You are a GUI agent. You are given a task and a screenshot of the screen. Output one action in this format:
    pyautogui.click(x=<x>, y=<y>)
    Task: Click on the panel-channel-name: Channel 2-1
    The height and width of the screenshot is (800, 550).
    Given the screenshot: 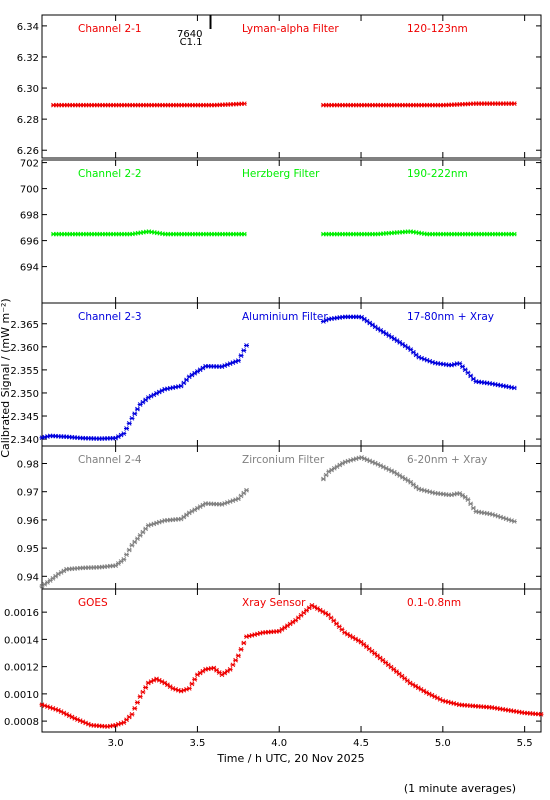 What is the action you would take?
    pyautogui.click(x=110, y=29)
    